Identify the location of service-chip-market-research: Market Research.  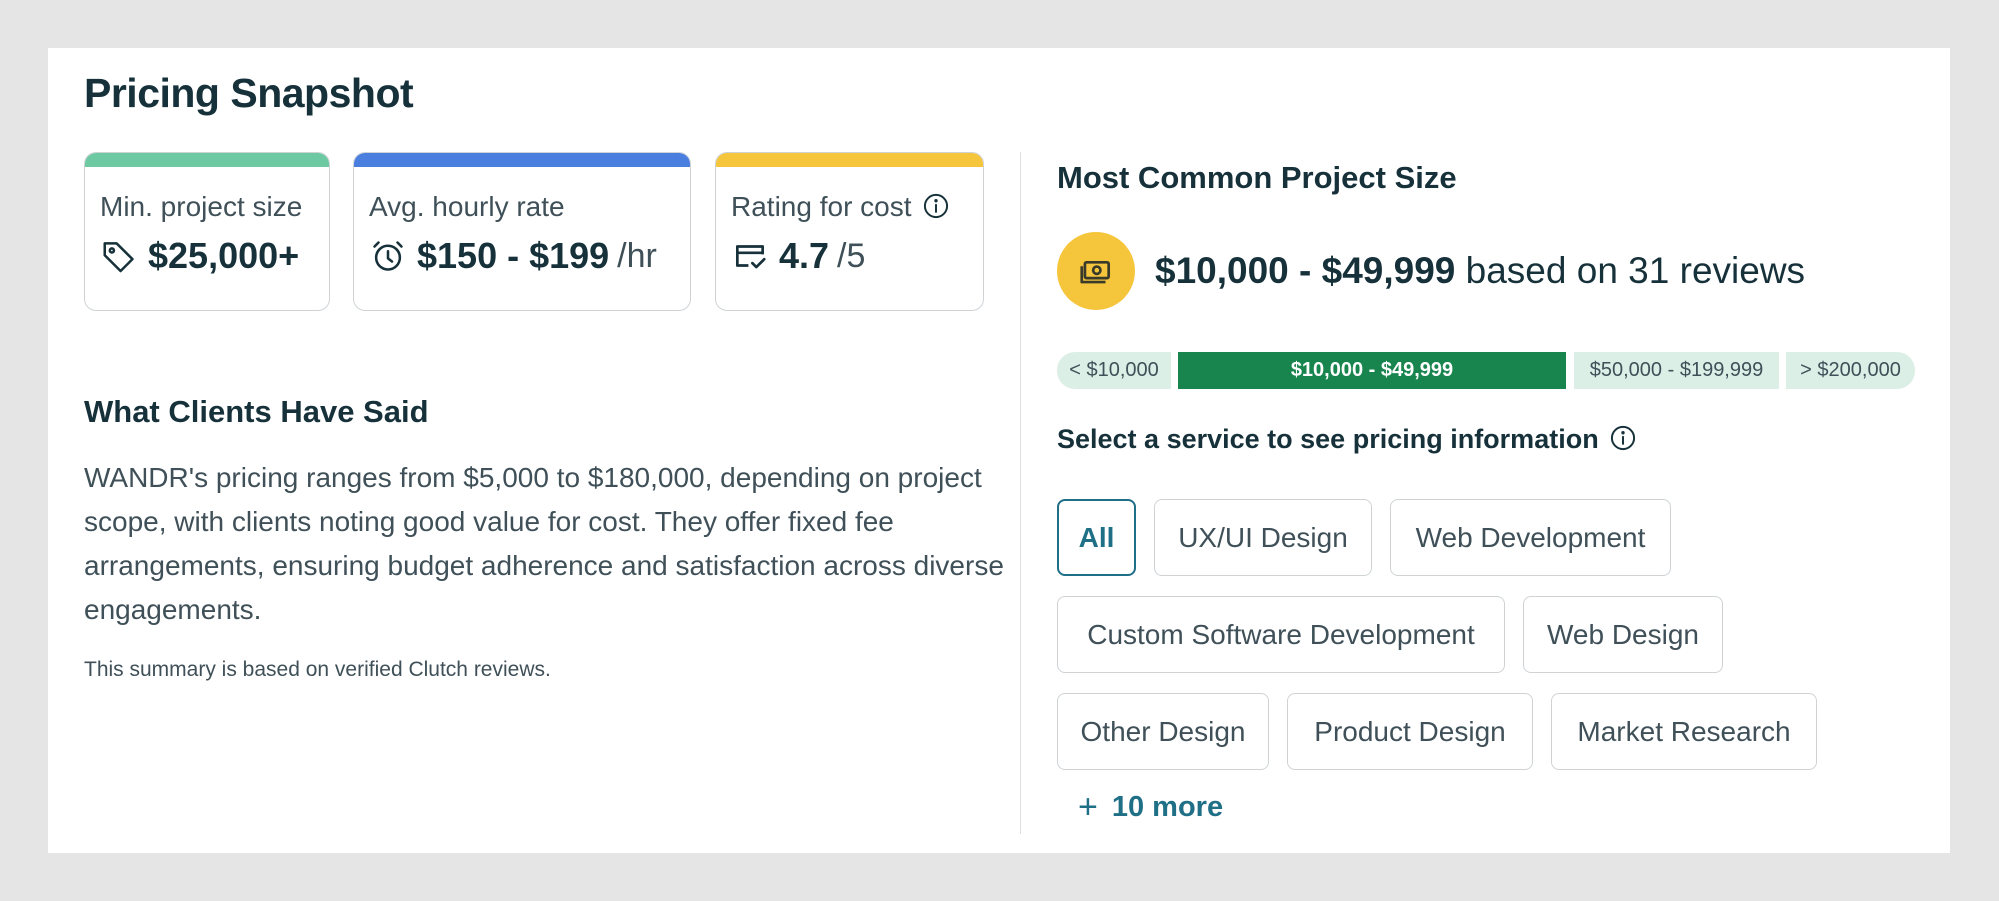
(1684, 731).